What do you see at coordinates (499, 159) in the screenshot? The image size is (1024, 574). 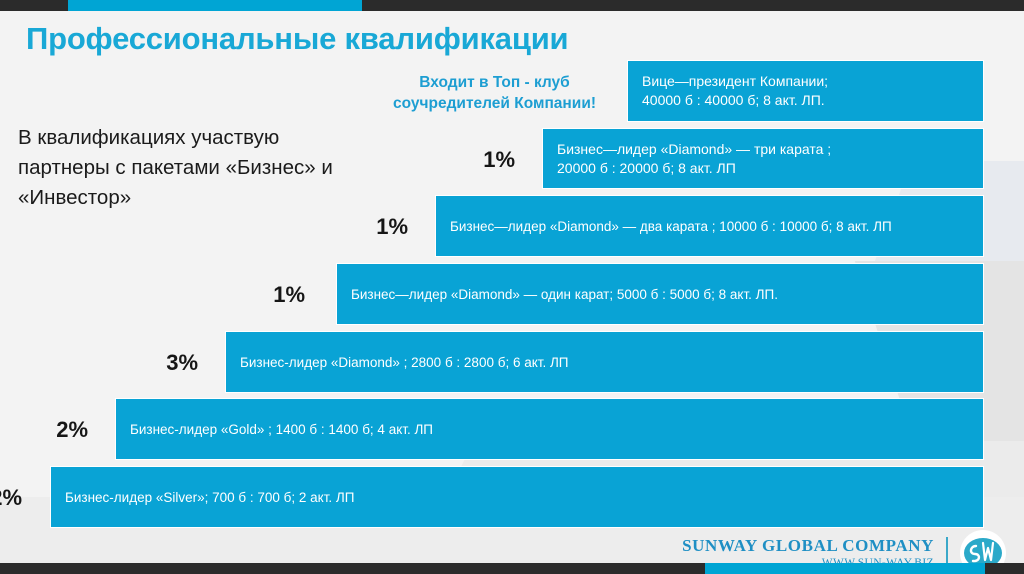 I see `step-percent-diamond-three-carats: 1%` at bounding box center [499, 159].